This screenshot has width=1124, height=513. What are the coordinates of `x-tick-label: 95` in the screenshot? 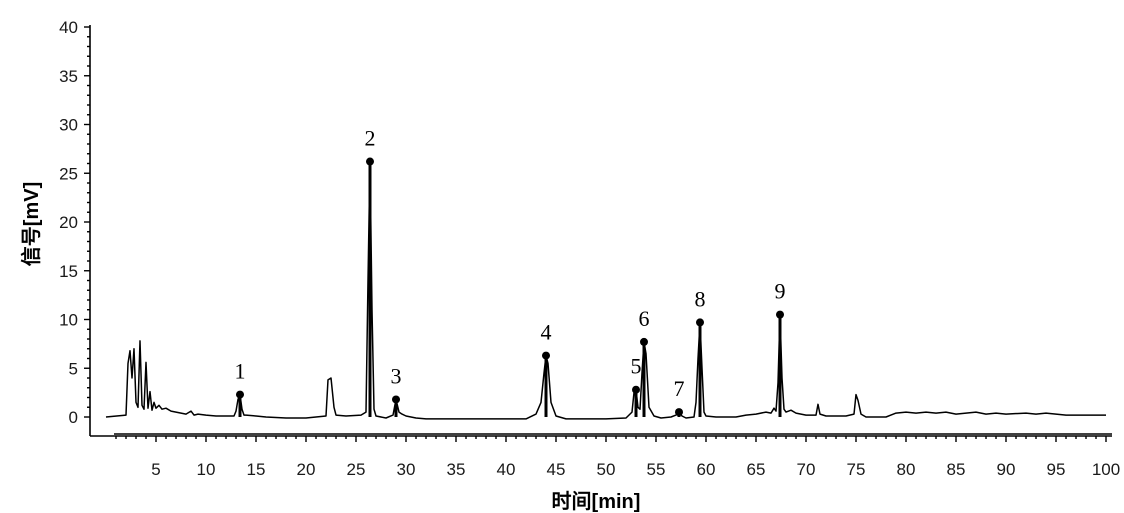 It's located at (1056, 469).